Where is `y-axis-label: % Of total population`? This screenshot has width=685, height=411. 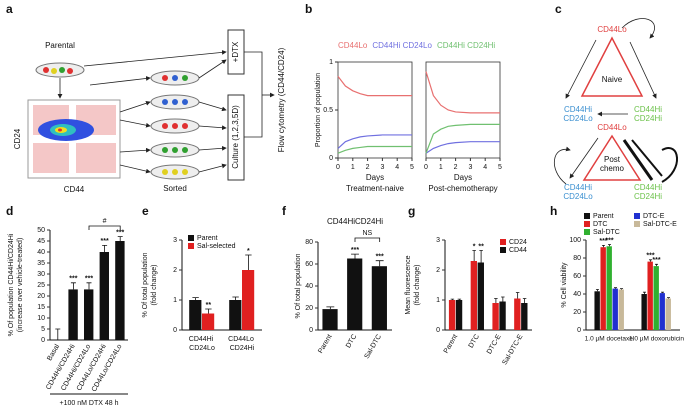
y-axis-label: % Of total population is located at coordinates (145, 284).